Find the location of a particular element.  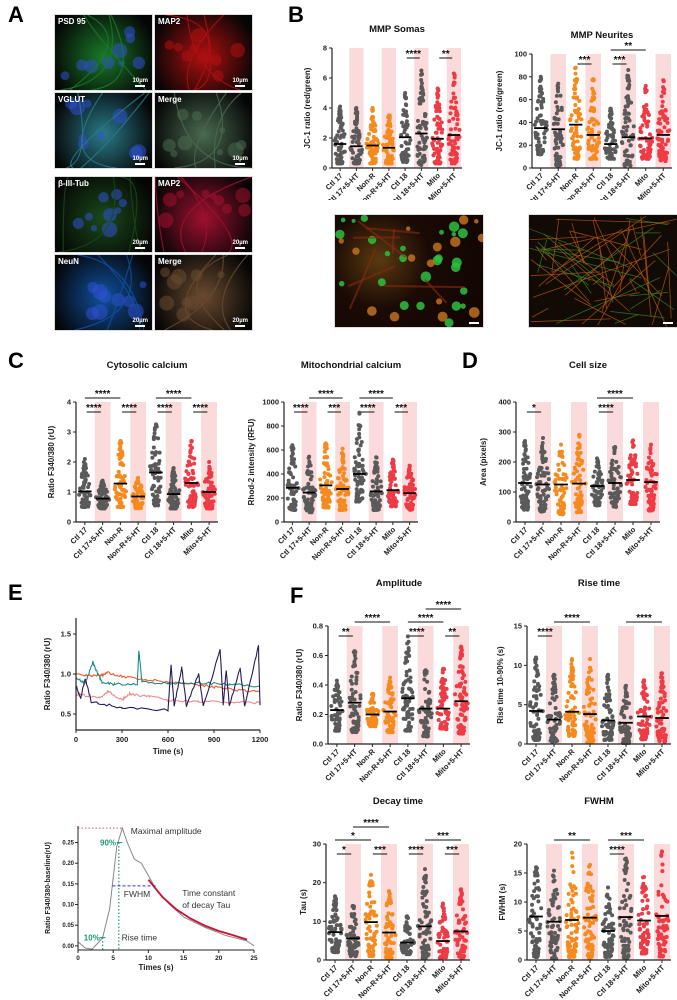

y-axis-label: Ratio F340/380-baseline(rU) is located at coordinates (48, 888).